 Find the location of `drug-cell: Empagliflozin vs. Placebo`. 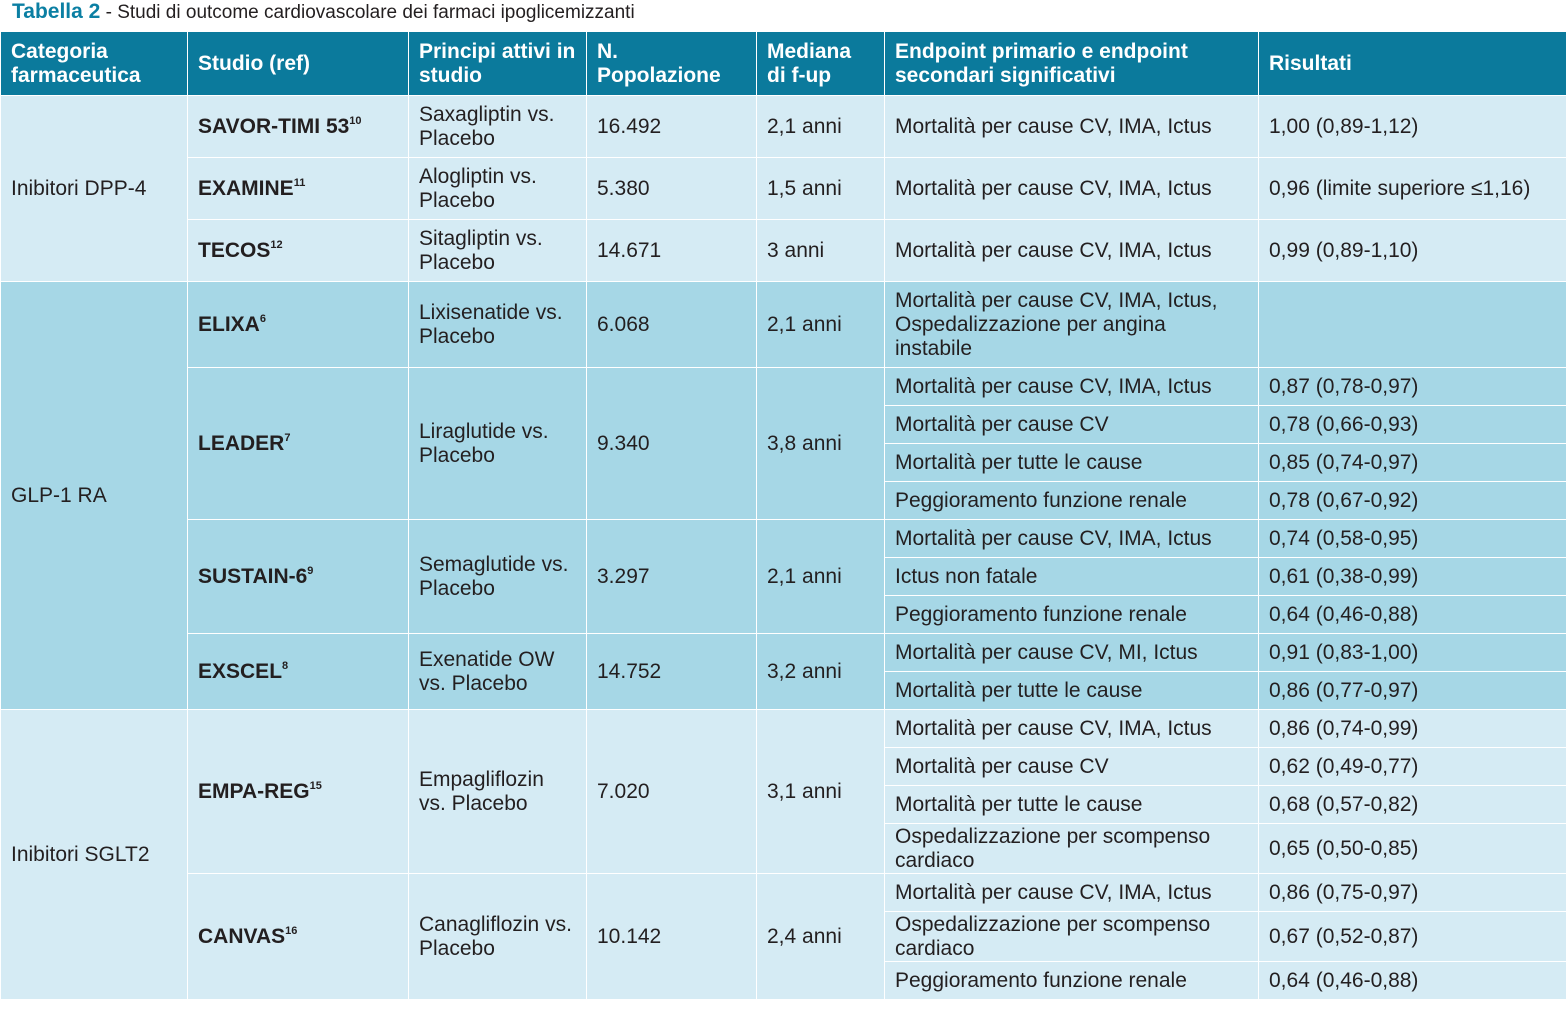

drug-cell: Empagliflozin vs. Placebo is located at coordinates (497, 791).